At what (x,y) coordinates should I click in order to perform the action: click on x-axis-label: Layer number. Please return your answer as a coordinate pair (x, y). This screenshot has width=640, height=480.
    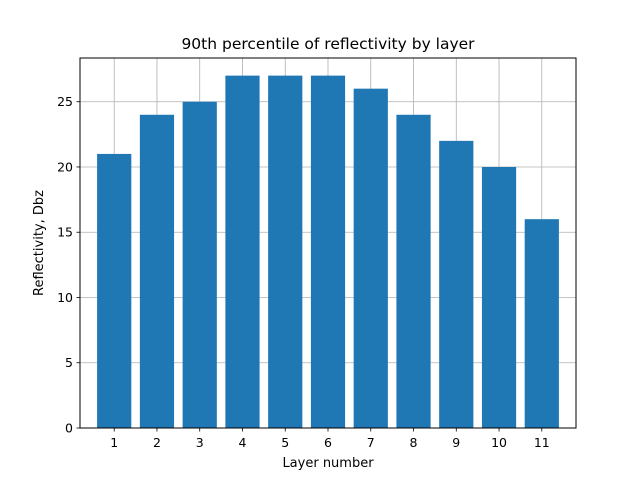
    Looking at the image, I should click on (328, 463).